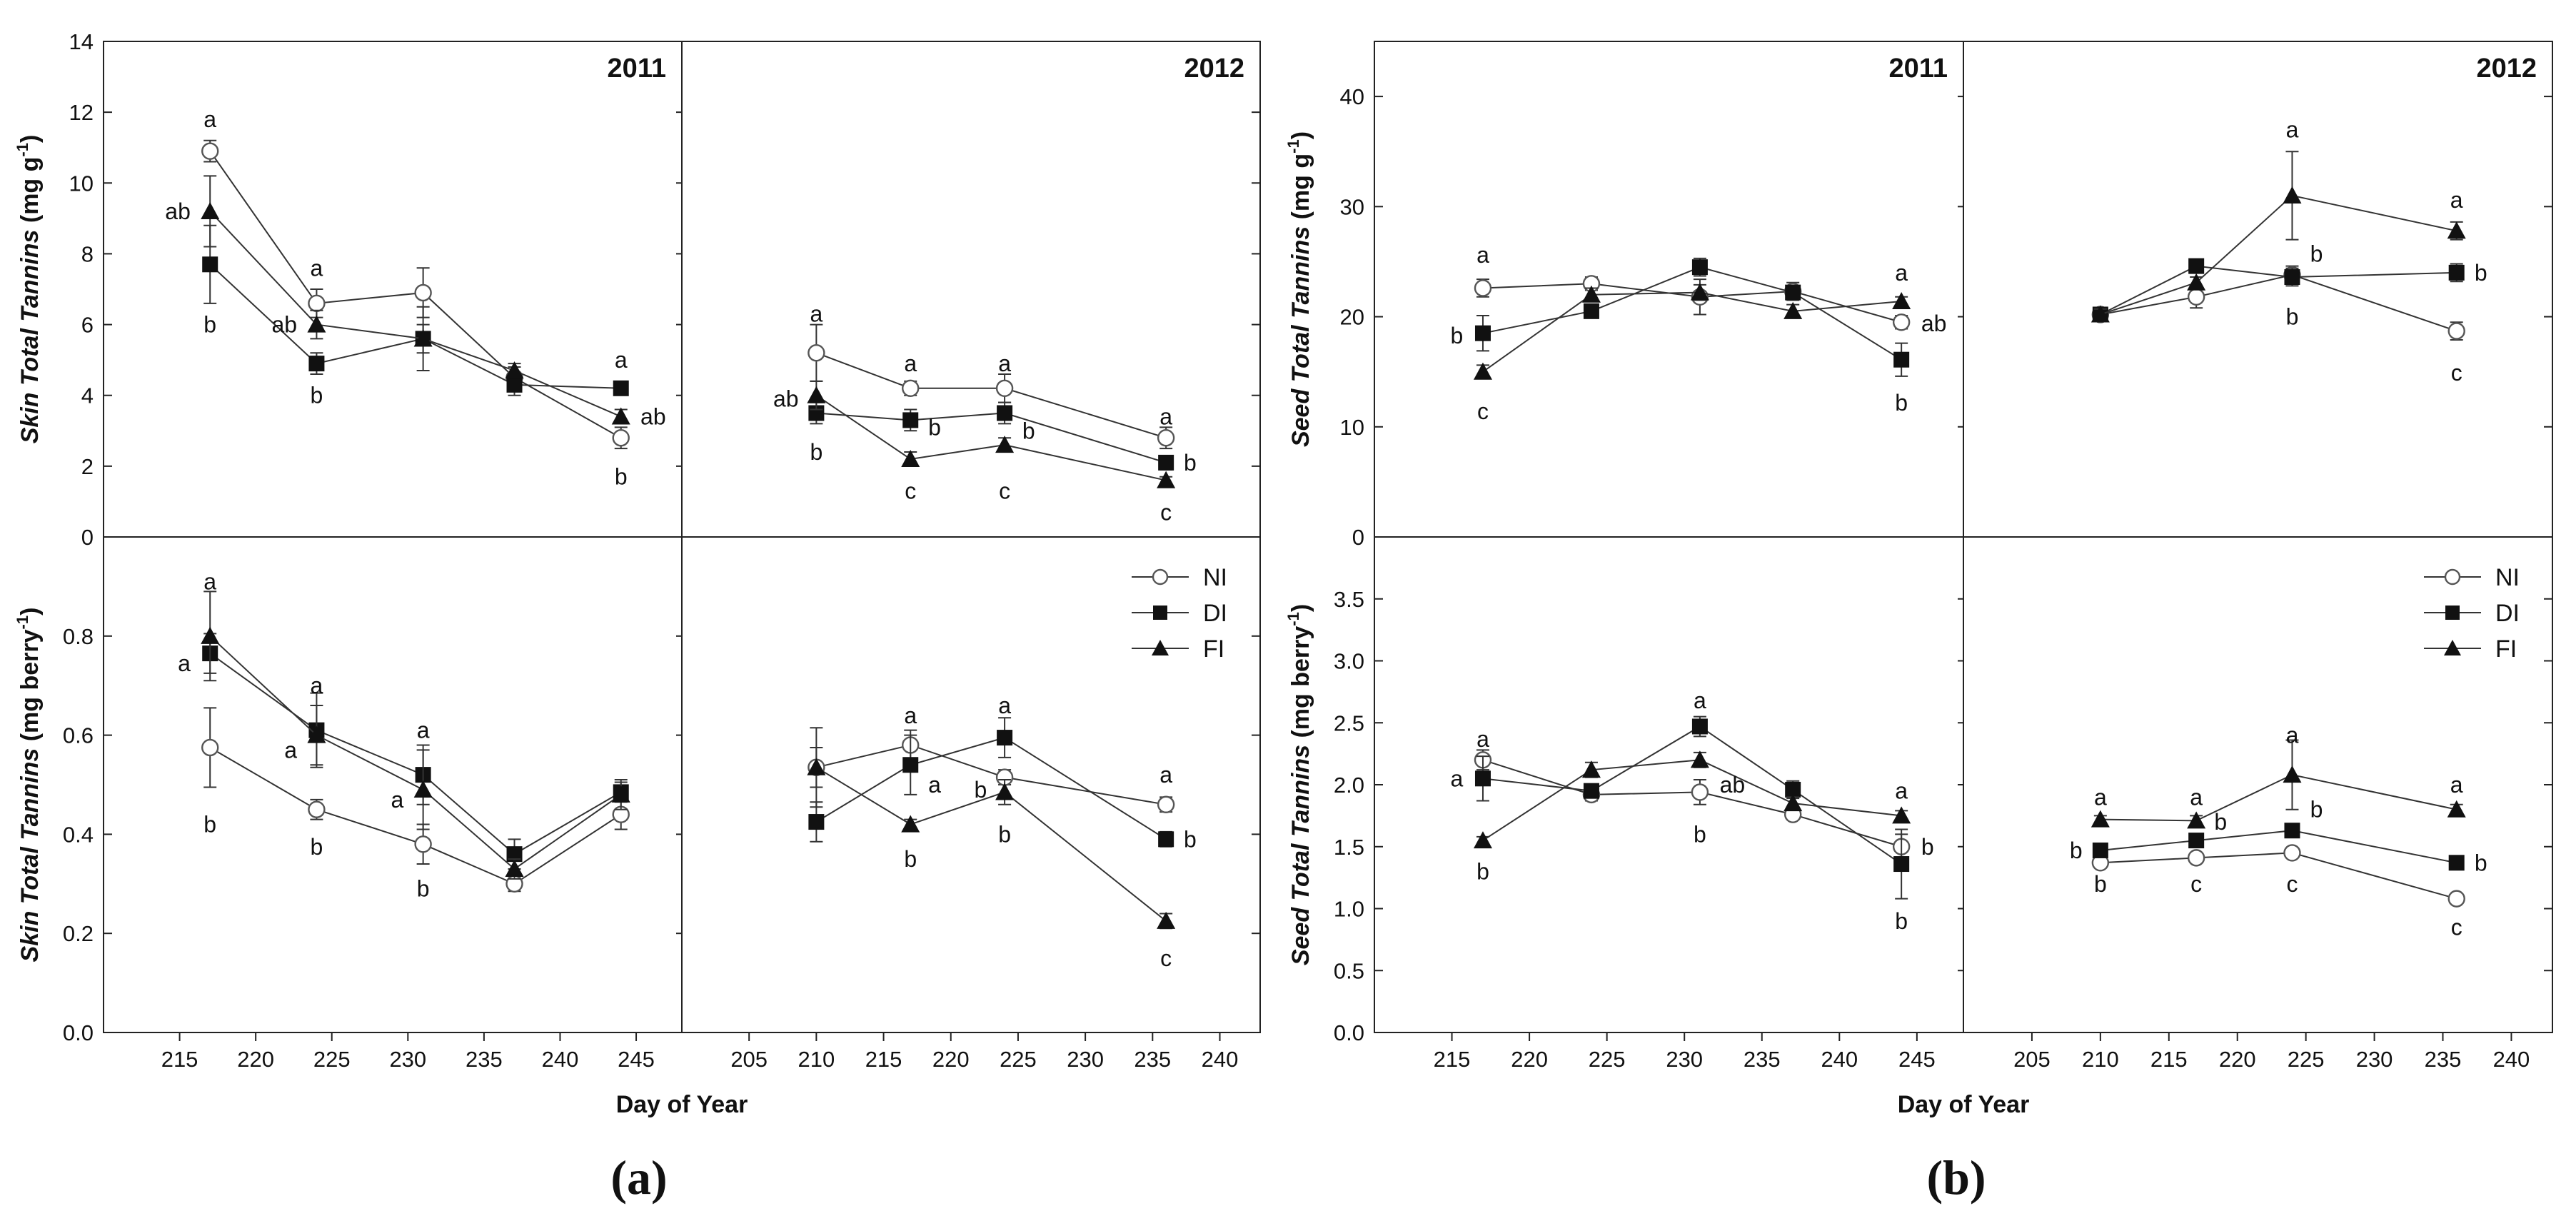 The image size is (2576, 1221). What do you see at coordinates (1352, 206) in the screenshot?
I see `y-tick-label: 30` at bounding box center [1352, 206].